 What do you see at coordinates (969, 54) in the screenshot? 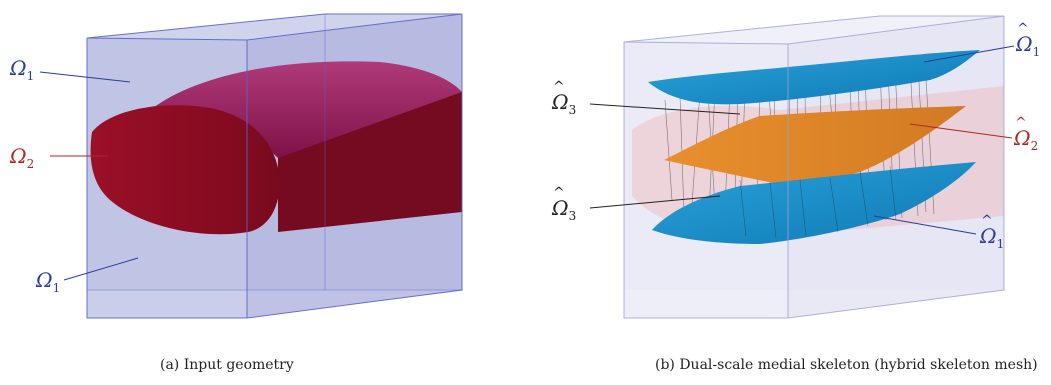
I see `leader-top-right` at bounding box center [969, 54].